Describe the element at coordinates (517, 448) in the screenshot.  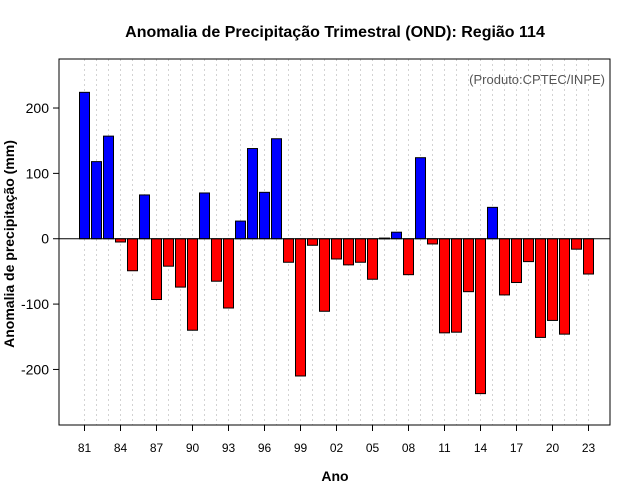
I see `x-tick-label: 17` at that location.